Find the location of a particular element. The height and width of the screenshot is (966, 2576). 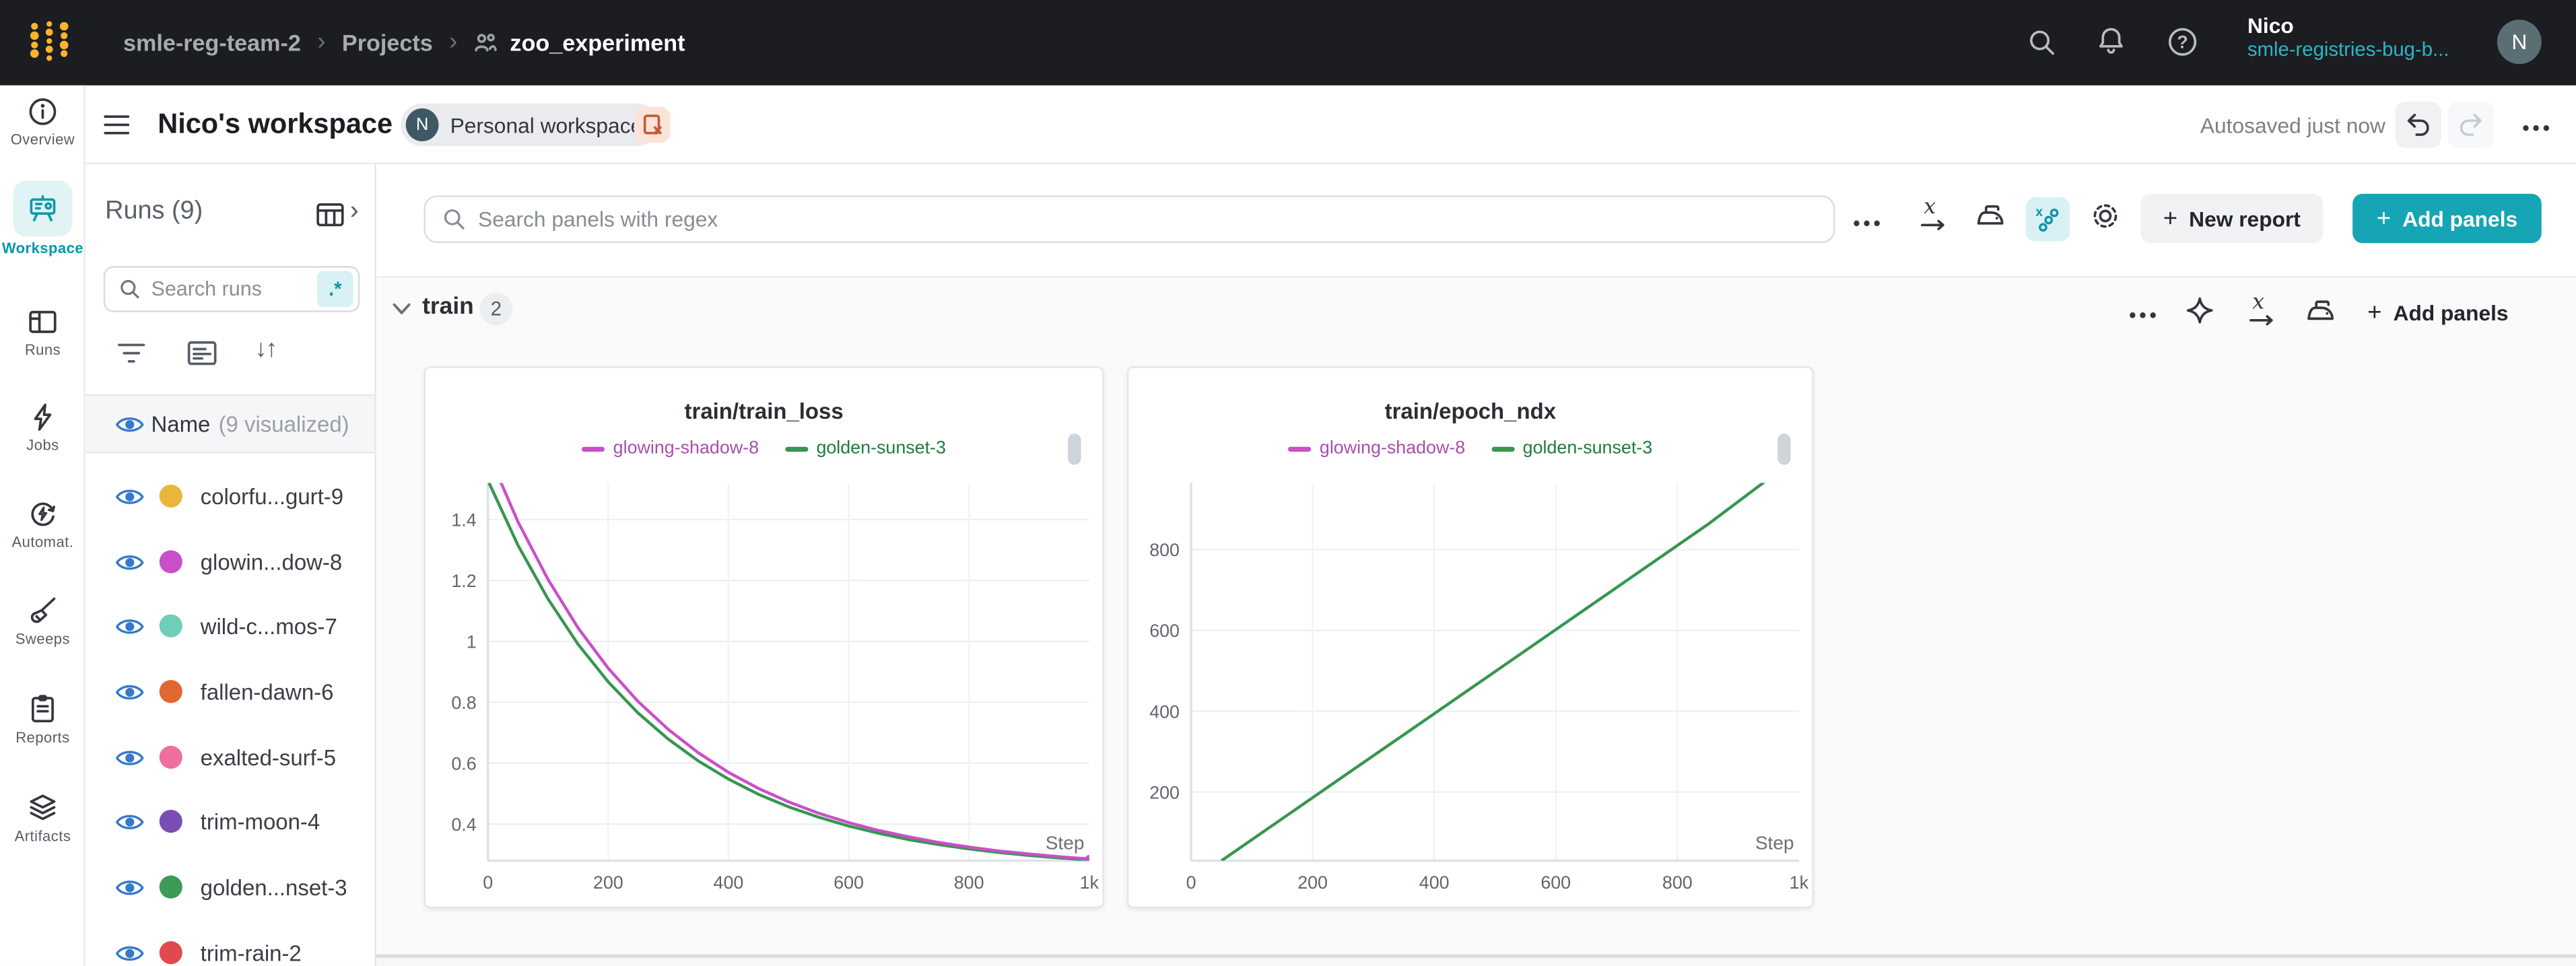

panels-overflow-menu: ••• is located at coordinates (1869, 223).